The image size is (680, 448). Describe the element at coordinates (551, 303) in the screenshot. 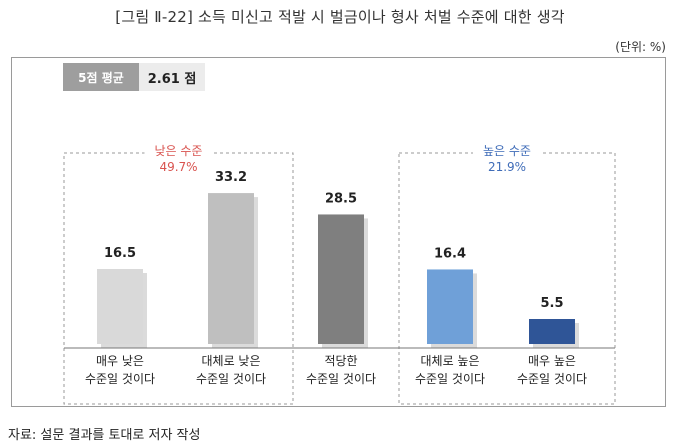

I see `value-label-4: 5.5` at that location.